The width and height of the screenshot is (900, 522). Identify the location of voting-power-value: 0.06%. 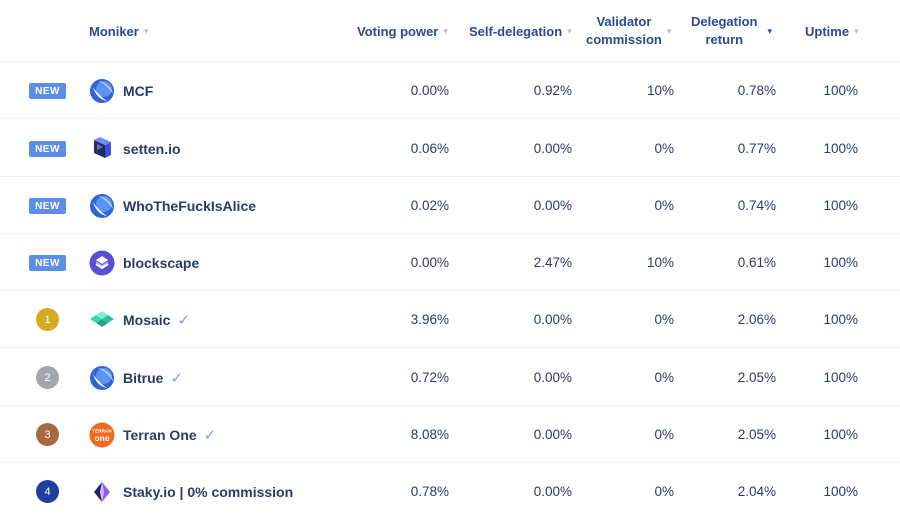
(429, 148).